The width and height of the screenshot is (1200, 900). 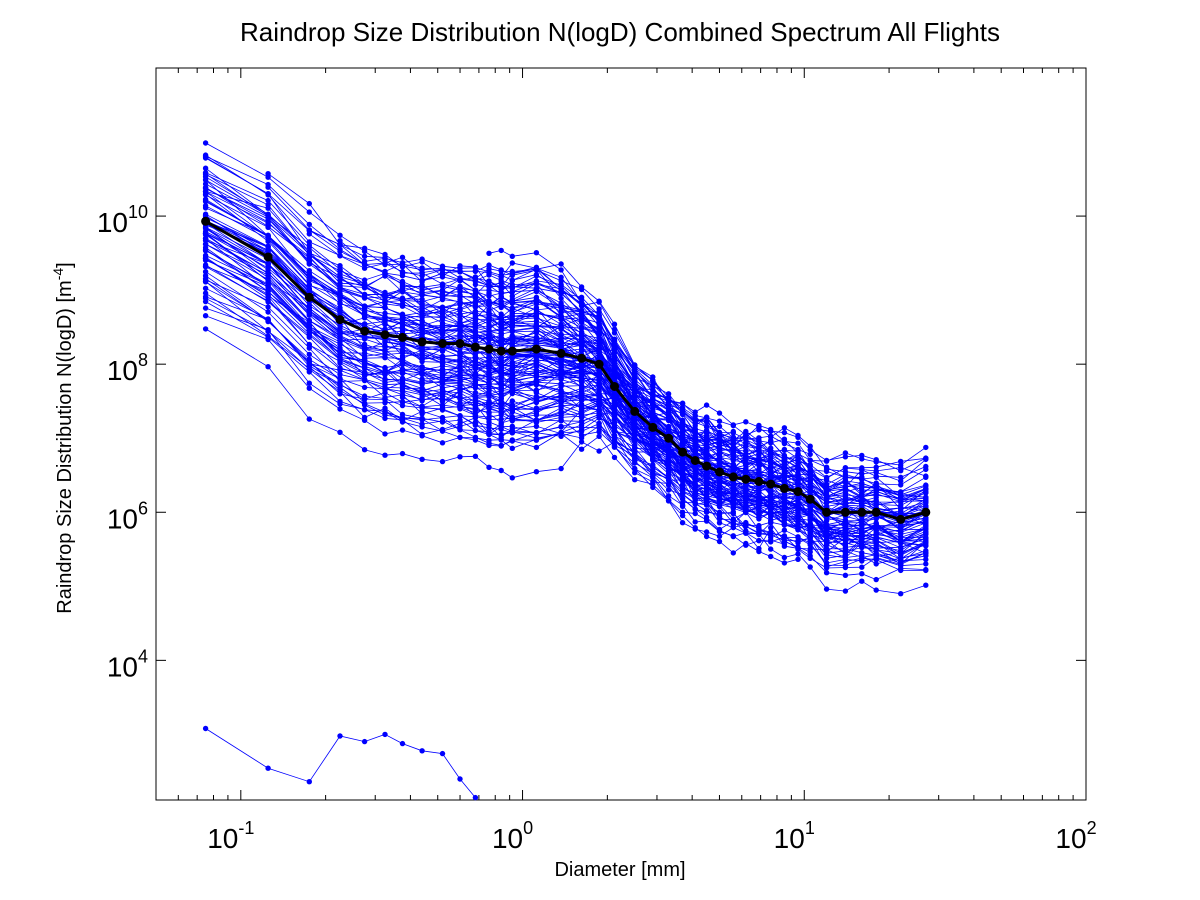 What do you see at coordinates (127, 368) in the screenshot?
I see `y-tick-label: 10⁸` at bounding box center [127, 368].